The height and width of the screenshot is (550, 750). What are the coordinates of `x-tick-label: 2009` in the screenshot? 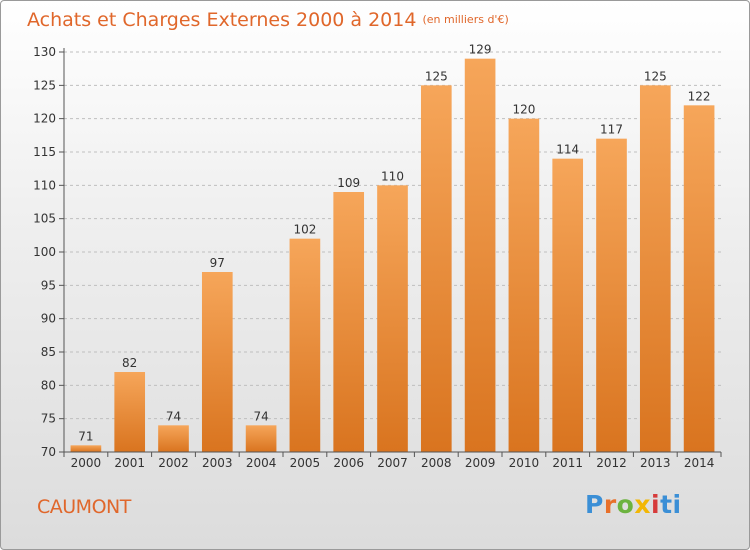 It's located at (480, 463).